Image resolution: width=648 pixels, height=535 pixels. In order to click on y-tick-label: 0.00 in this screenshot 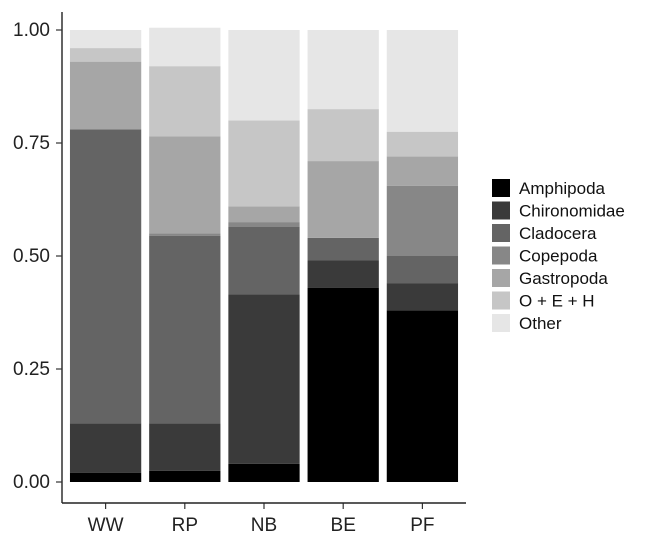, I will do `click(31, 482)`.